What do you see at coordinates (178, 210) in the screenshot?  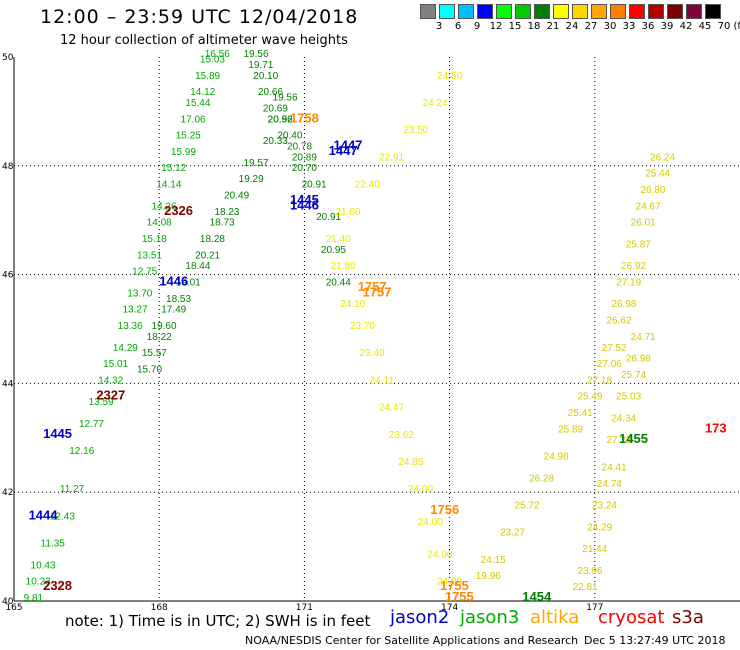 I see `pass-time-label: 2326` at bounding box center [178, 210].